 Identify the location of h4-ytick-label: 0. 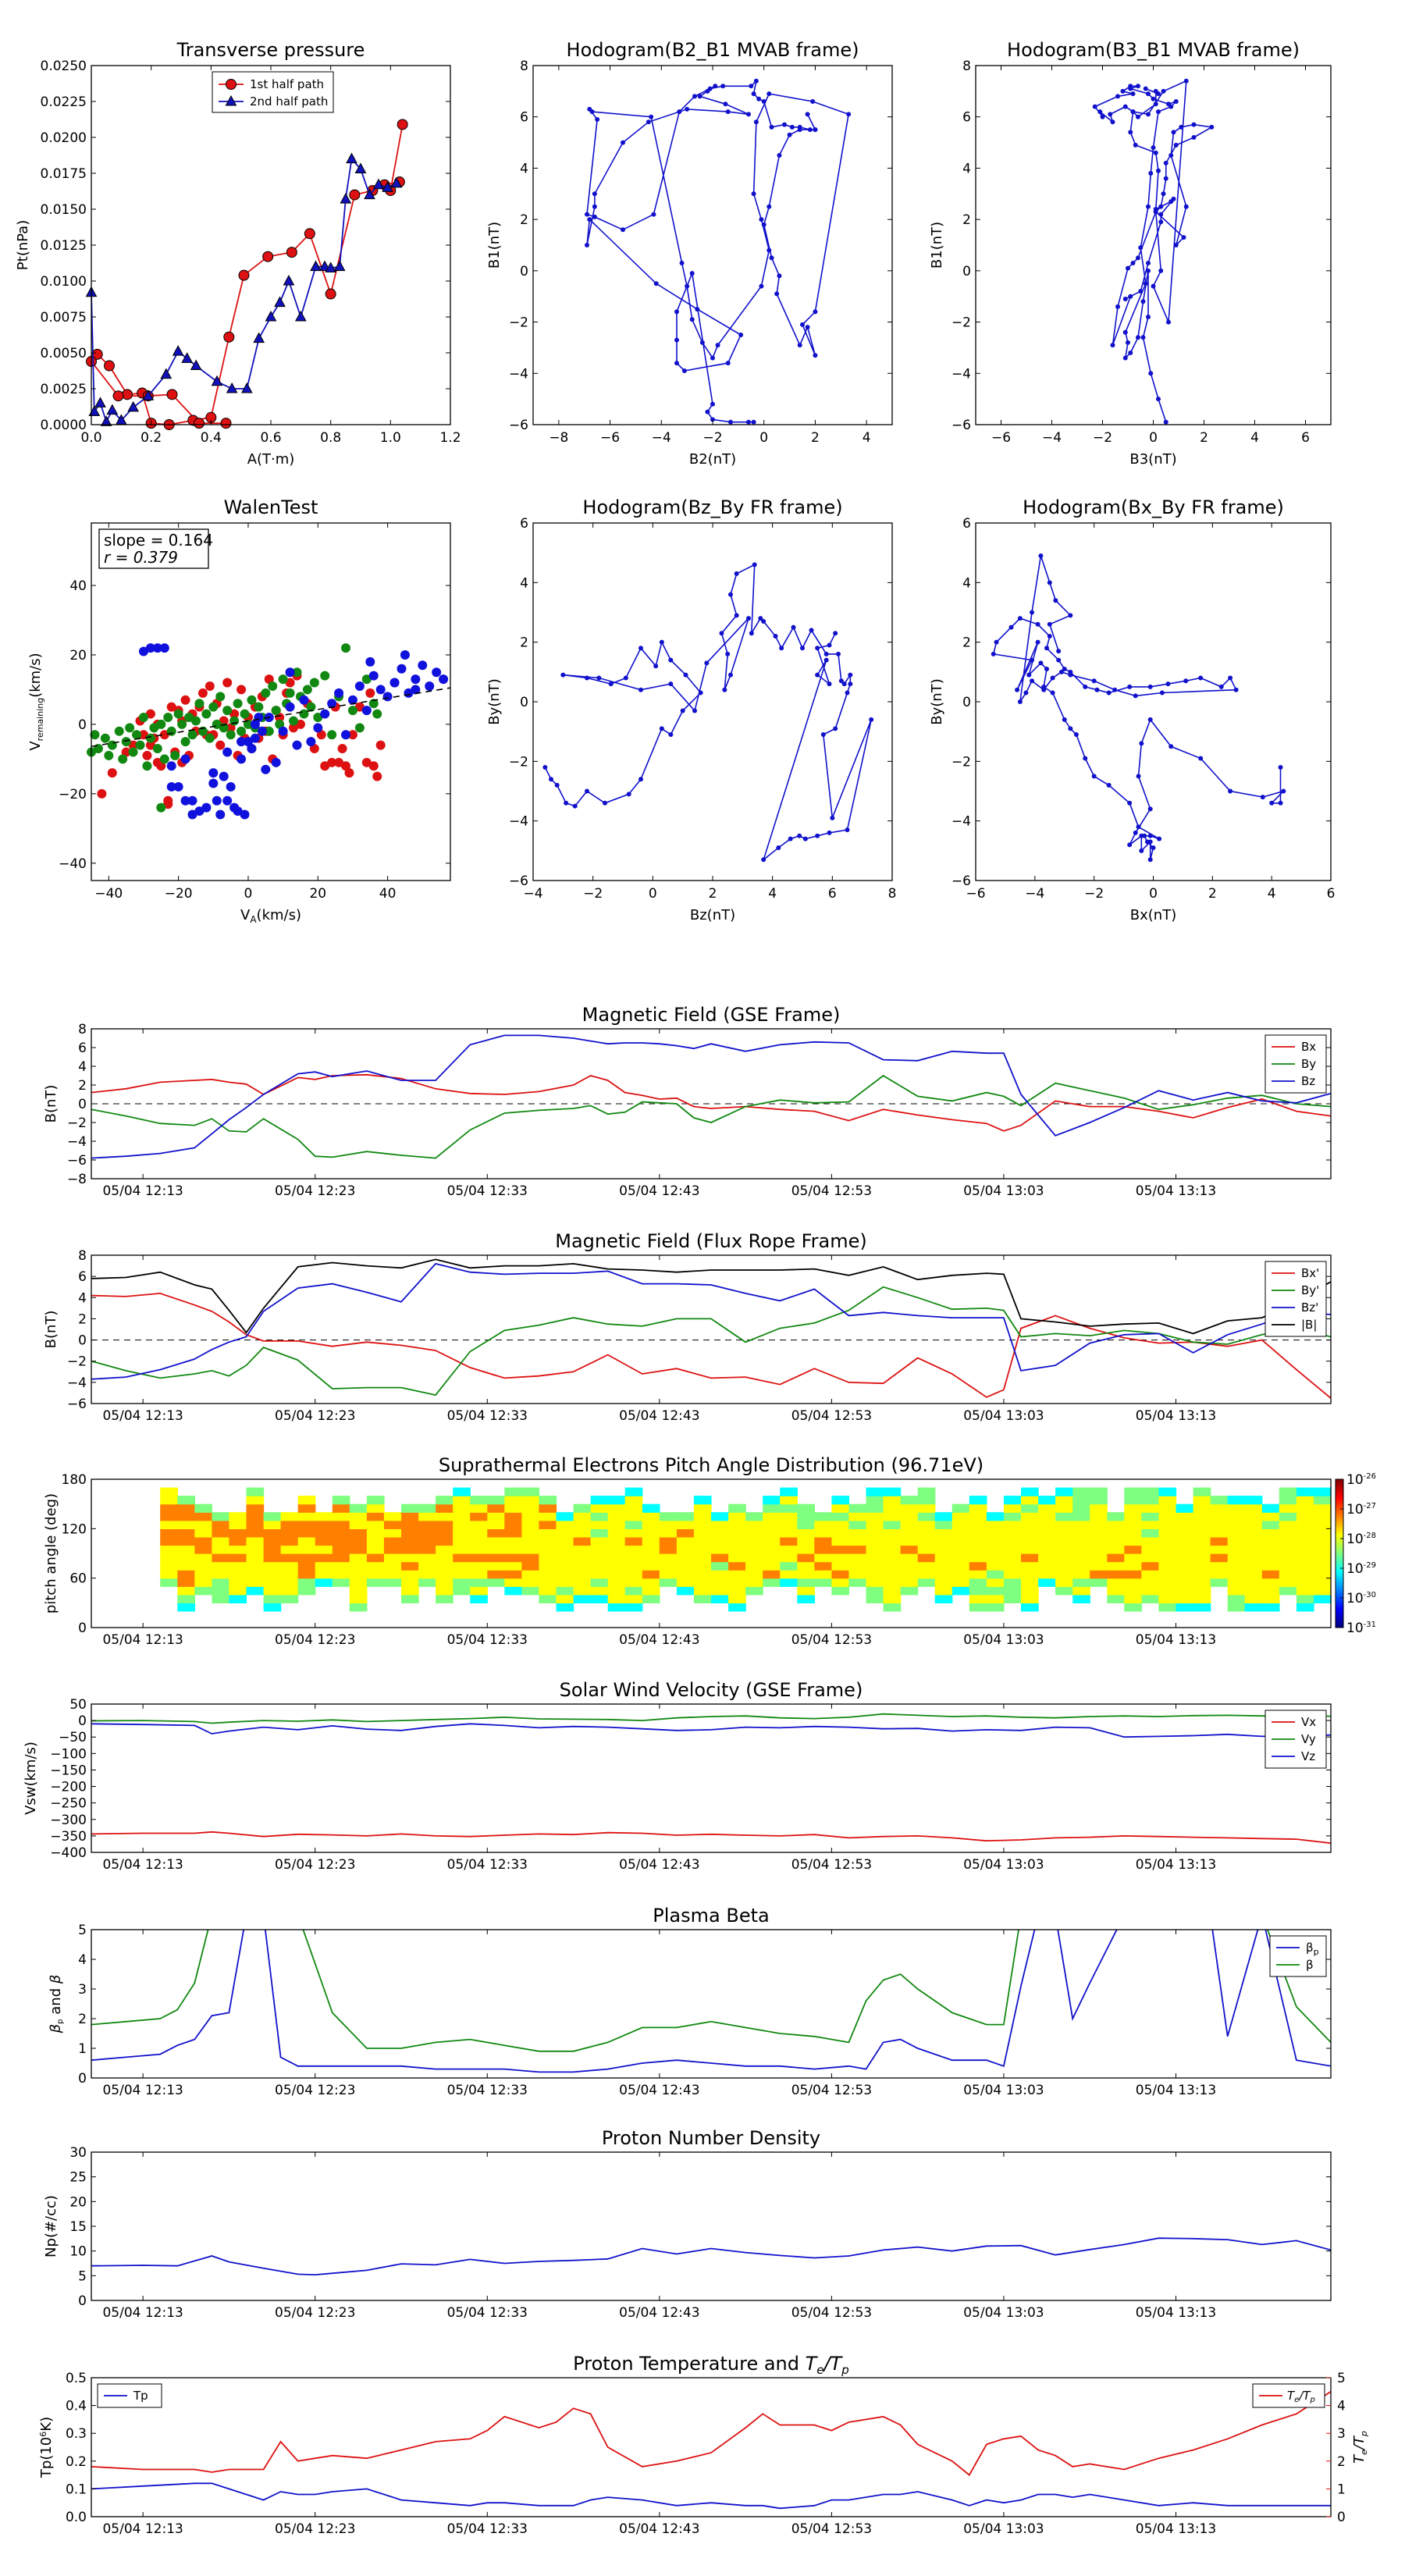
(966, 702).